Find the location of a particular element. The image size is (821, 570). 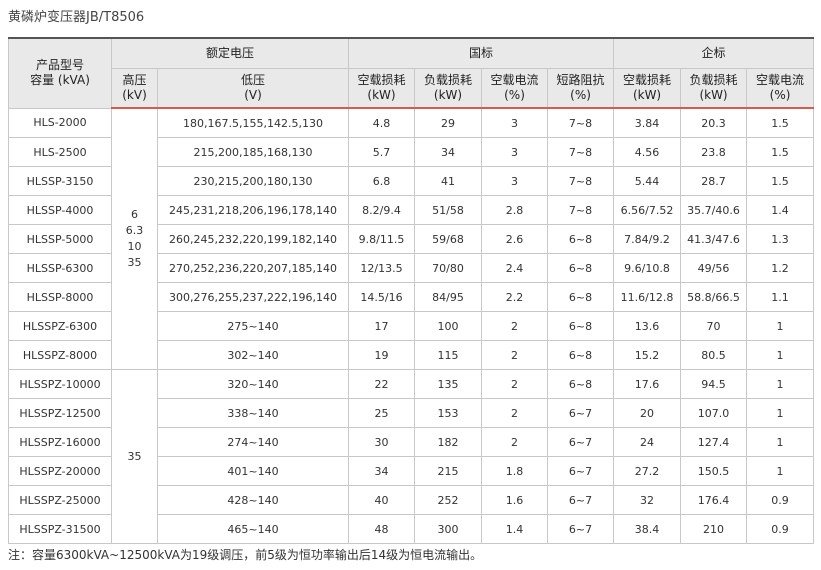

enterprise-no-load-loss-cell: 27.2 is located at coordinates (647, 471).